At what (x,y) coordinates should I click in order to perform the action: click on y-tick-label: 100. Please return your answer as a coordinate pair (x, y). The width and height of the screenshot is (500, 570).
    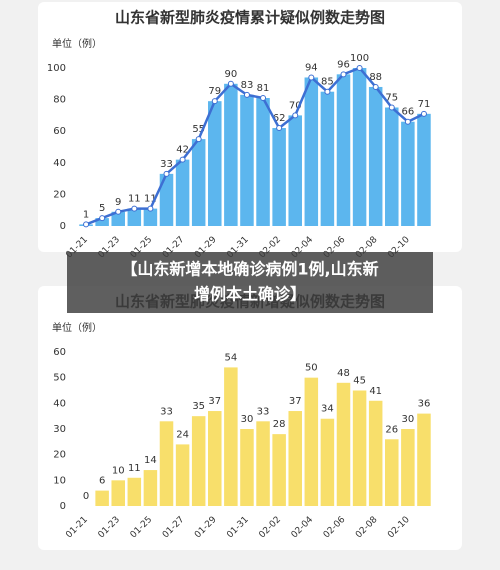
    Looking at the image, I should click on (56, 68).